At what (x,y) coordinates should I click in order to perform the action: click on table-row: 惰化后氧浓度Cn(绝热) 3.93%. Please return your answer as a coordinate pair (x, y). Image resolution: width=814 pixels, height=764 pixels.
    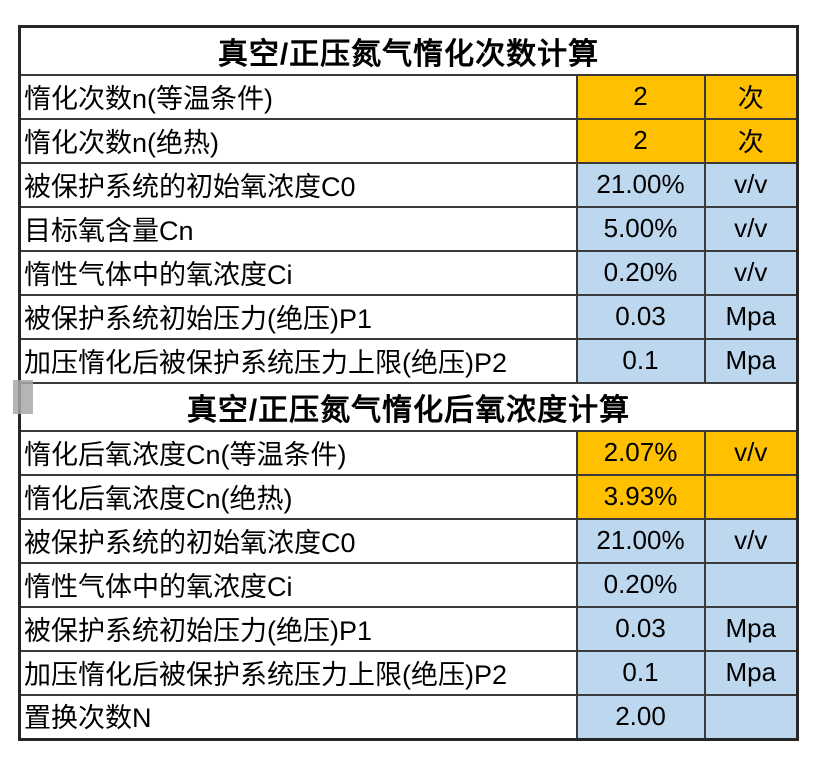
    Looking at the image, I should click on (408, 497).